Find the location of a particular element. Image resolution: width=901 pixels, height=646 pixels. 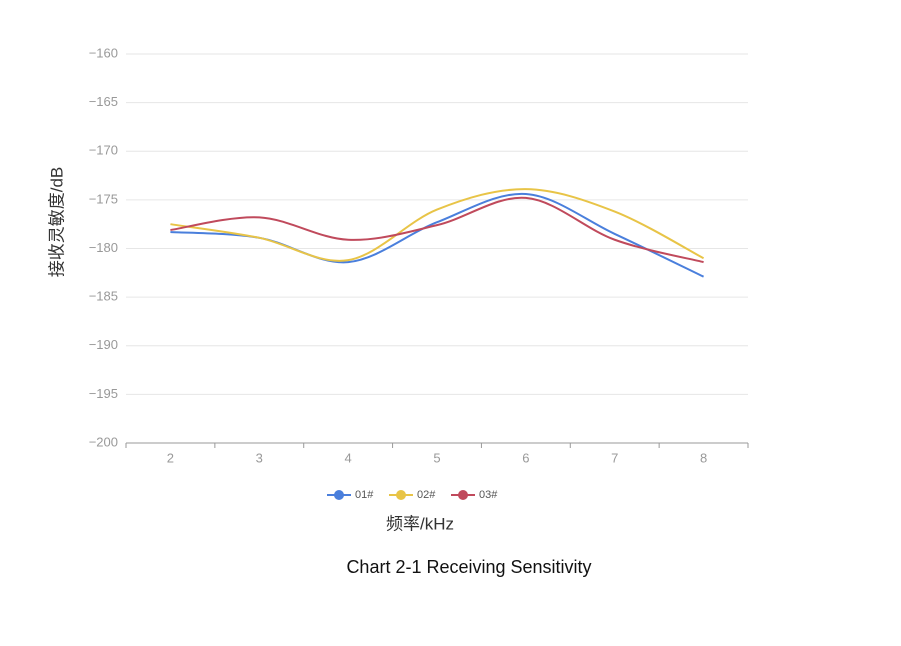

legend-label: 03# is located at coordinates (488, 495).